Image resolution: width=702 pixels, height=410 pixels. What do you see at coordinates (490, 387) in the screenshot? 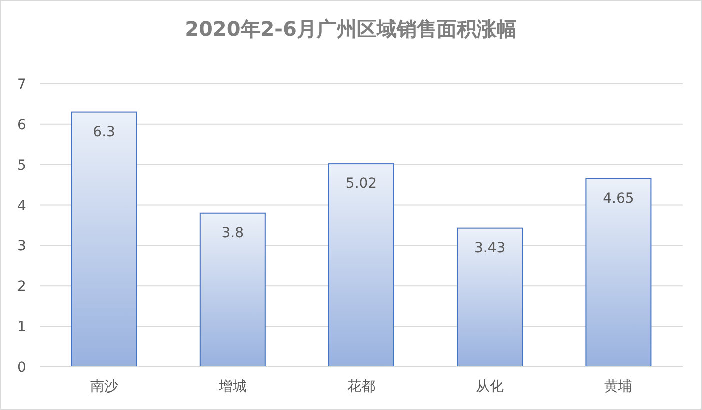
I see `x-tick-label: 从化` at bounding box center [490, 387].